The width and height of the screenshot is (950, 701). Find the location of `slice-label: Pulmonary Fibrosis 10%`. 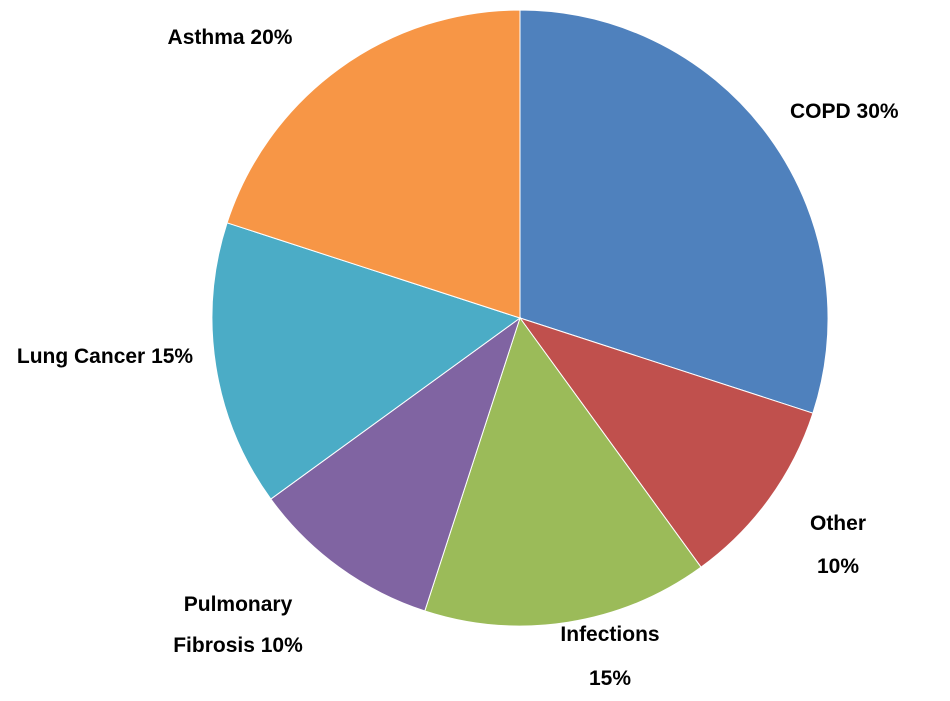

slice-label: Pulmonary Fibrosis 10% is located at coordinates (238, 625).